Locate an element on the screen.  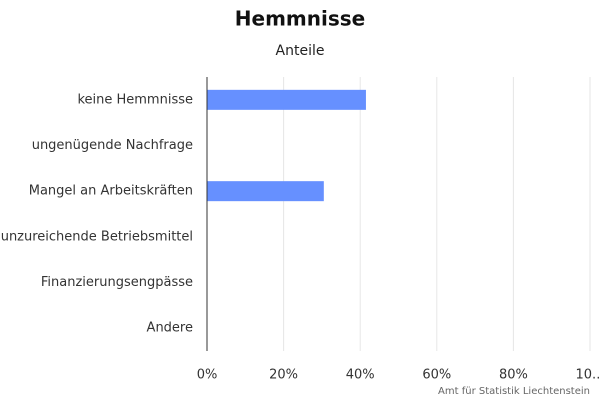
x-tick-label: 0% is located at coordinates (207, 375).